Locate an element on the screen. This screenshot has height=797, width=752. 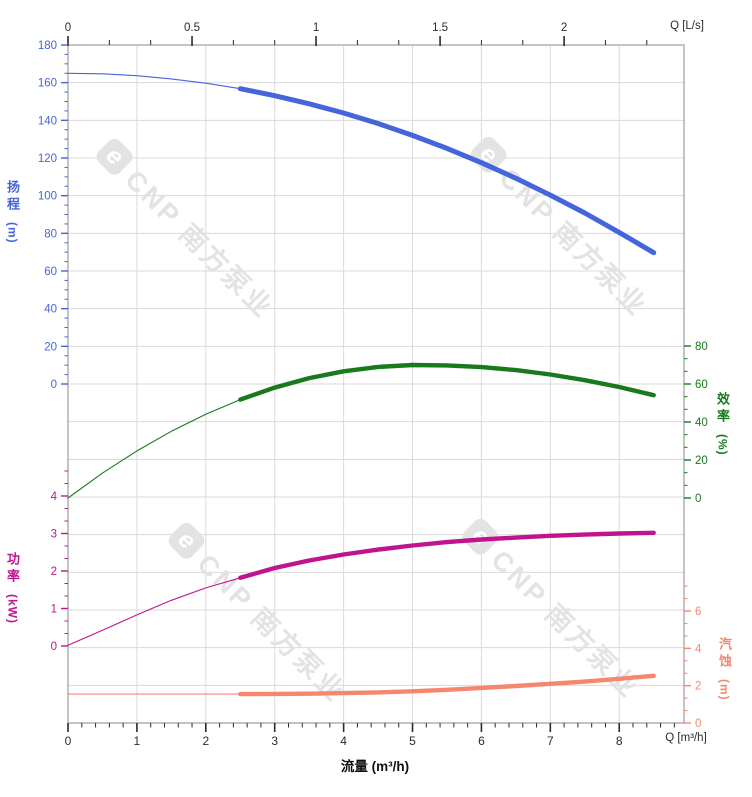
efficiency-curve-thick is located at coordinates (447, 382).